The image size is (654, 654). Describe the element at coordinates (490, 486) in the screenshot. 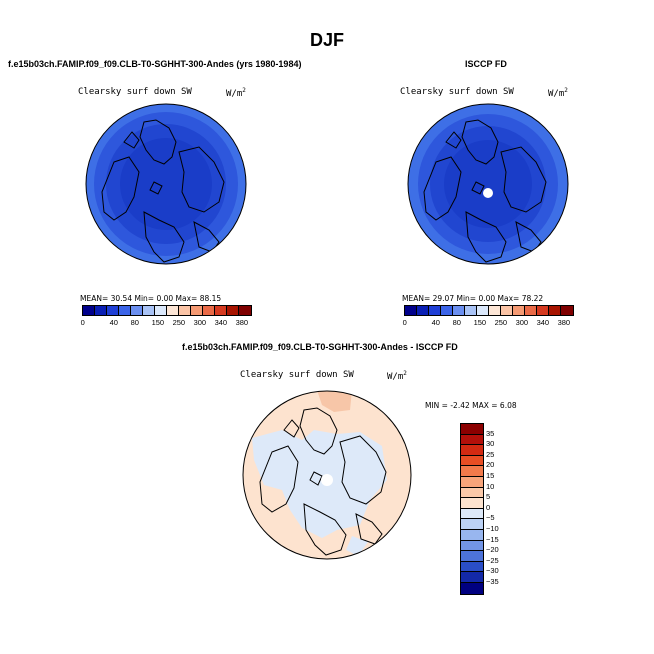

I see `colorbar-tick-label: 10` at that location.